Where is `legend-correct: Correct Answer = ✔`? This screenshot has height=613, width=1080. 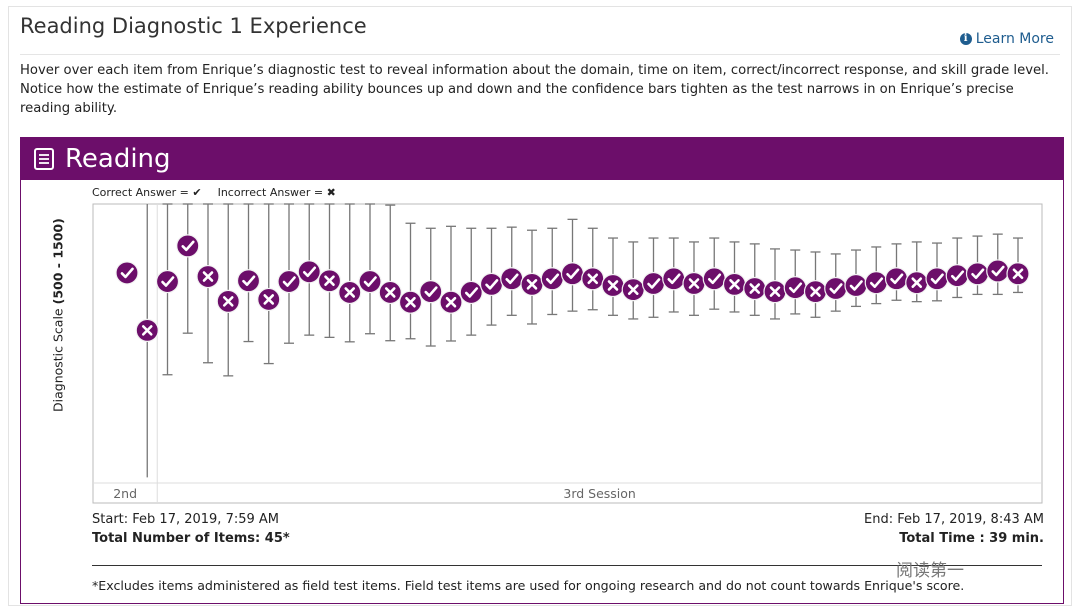
legend-correct: Correct Answer = ✔ is located at coordinates (147, 192).